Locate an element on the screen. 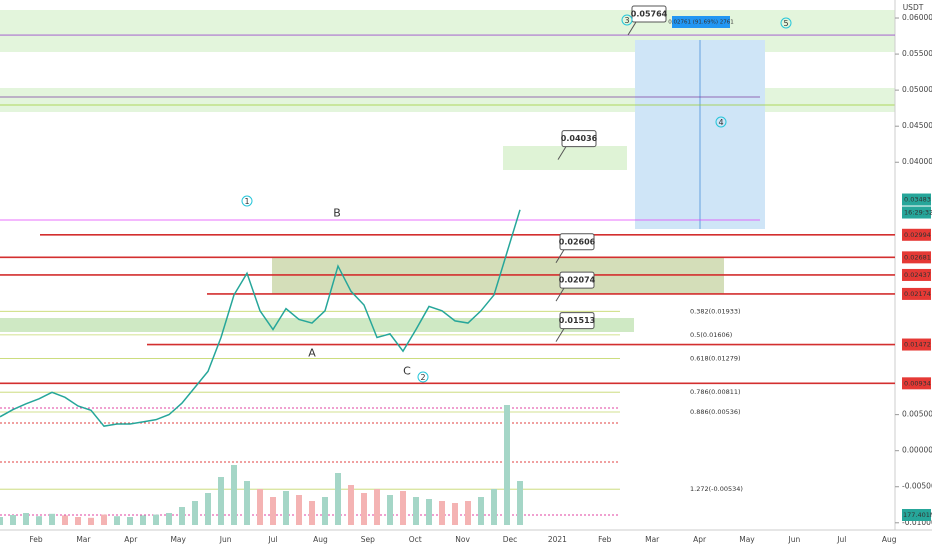 Image resolution: width=932 pixels, height=550 pixels. x-tick-label: Mar is located at coordinates (83, 539).